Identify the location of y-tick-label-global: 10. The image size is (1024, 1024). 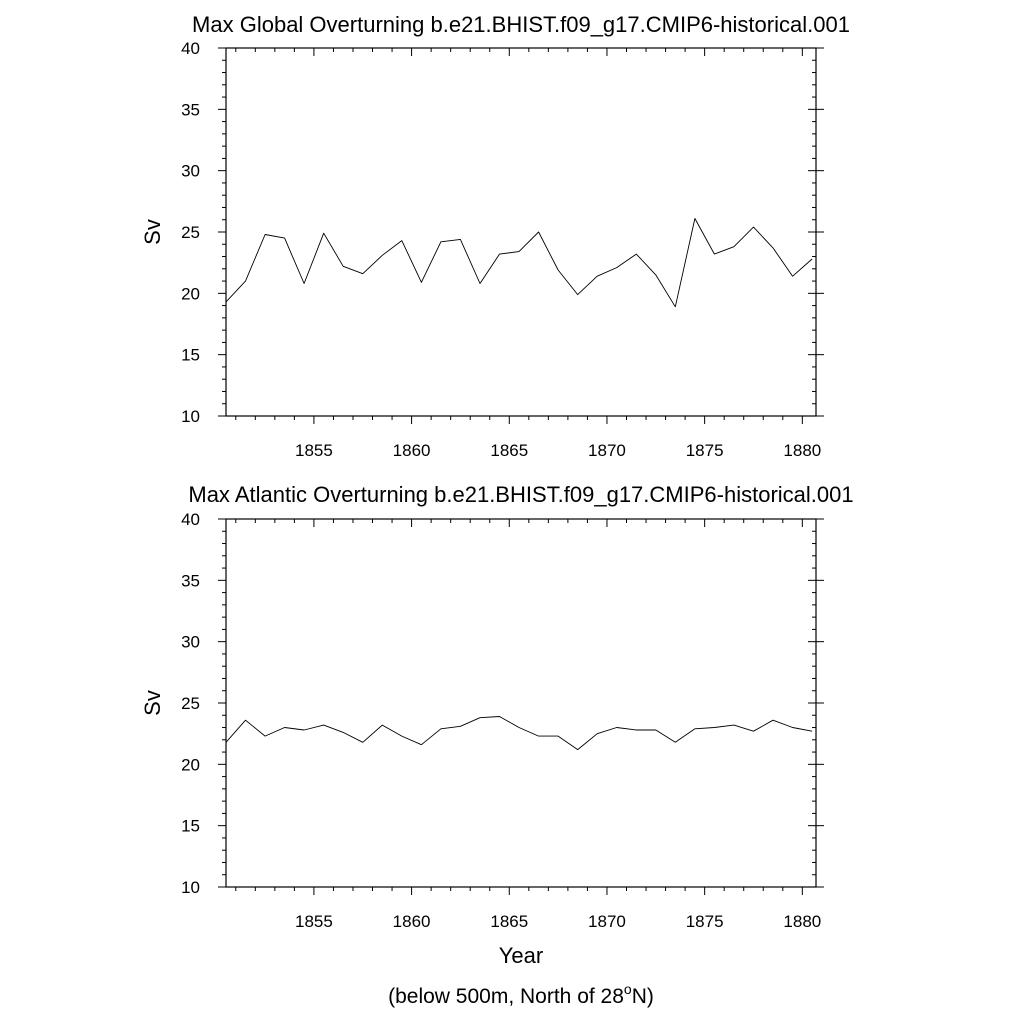
(190, 416).